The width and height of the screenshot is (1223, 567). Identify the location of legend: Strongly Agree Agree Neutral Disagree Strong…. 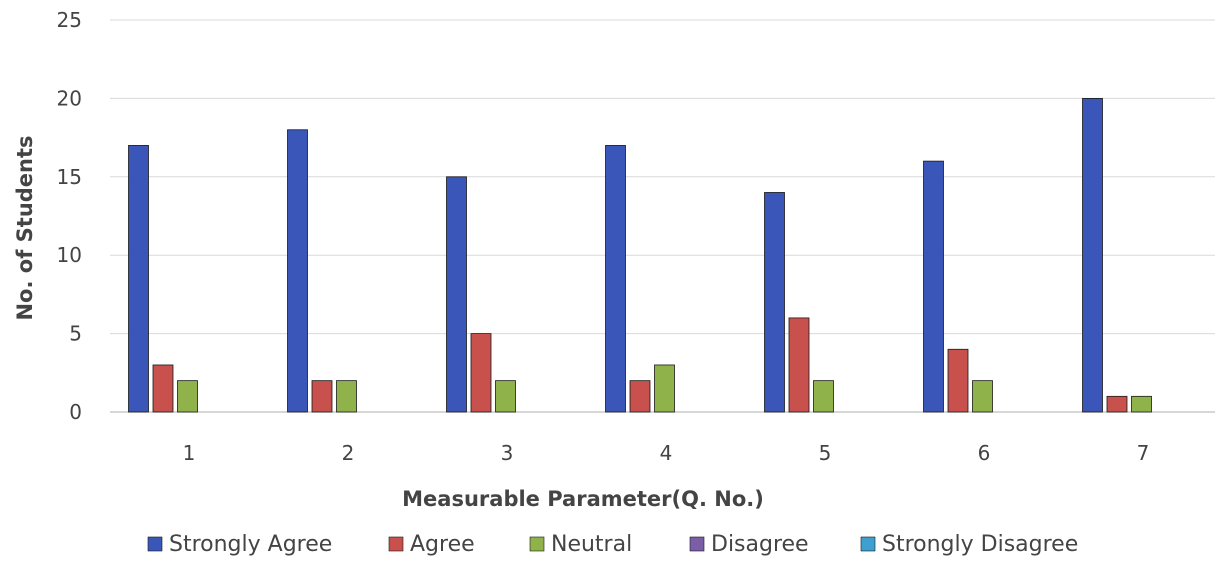
(612, 544).